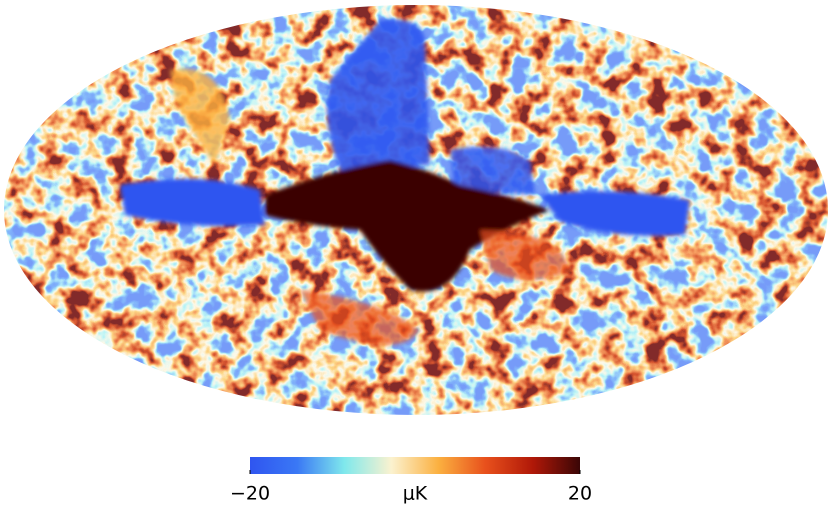  Describe the element at coordinates (415, 494) in the screenshot. I see `colorbar-label: μK` at that location.